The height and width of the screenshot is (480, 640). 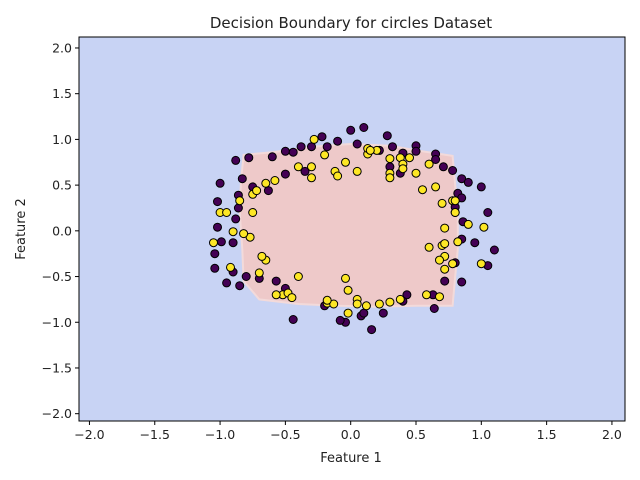 What do you see at coordinates (57, 276) in the screenshot?
I see `y-tick-label: −0.5` at bounding box center [57, 276].